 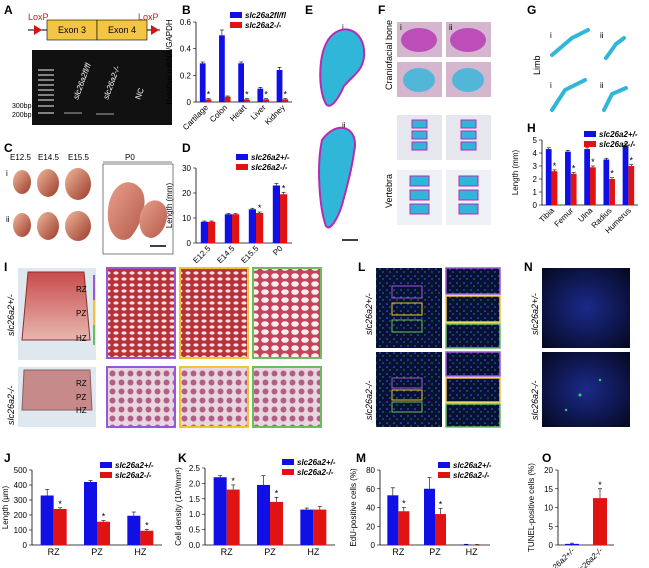 I want to click on e-label-i: i, so click(x=343, y=27).